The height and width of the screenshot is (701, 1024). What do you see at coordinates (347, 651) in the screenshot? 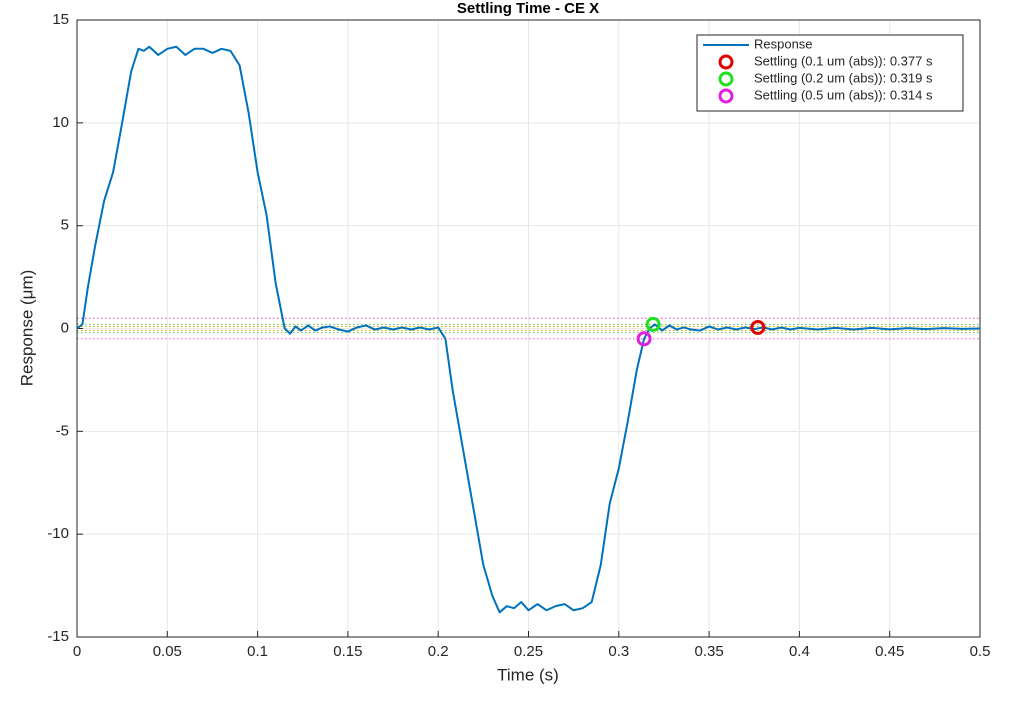
I see `x-tick-label: 0.15` at bounding box center [347, 651].